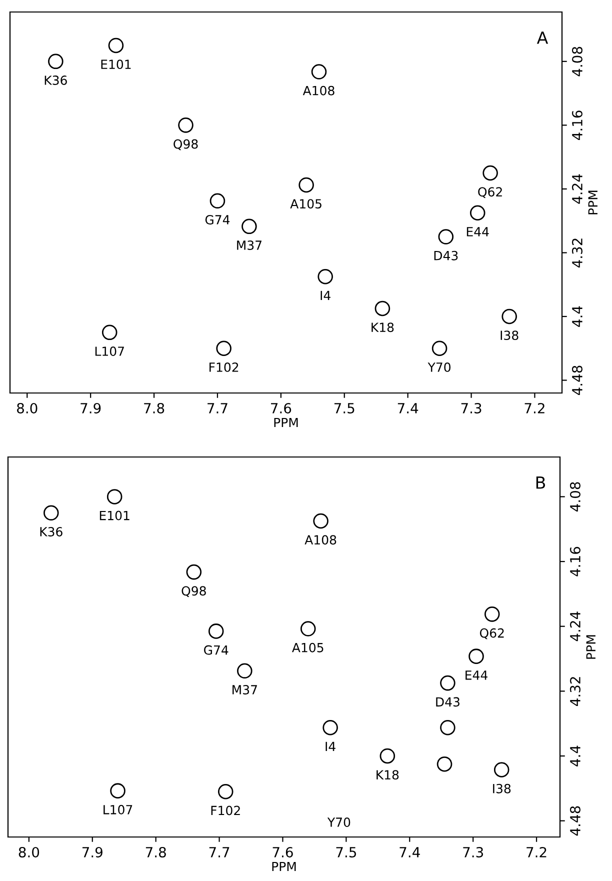 This screenshot has width=612, height=881. What do you see at coordinates (542, 38) in the screenshot?
I see `annotation: A` at bounding box center [542, 38].